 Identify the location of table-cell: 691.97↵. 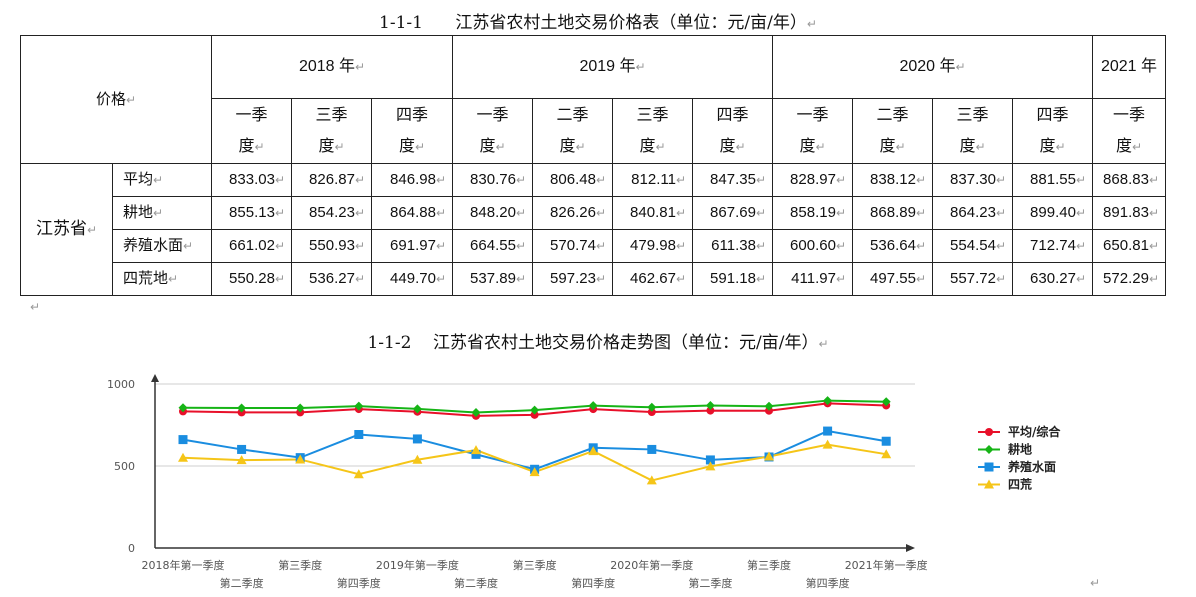
(412, 246).